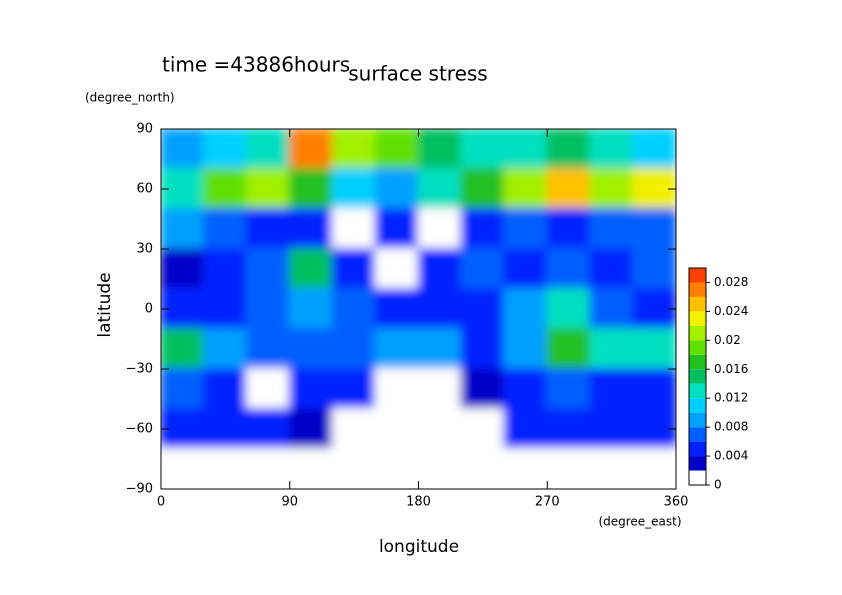 The height and width of the screenshot is (595, 842). Describe the element at coordinates (139, 369) in the screenshot. I see `y-tick-label: −30` at that location.